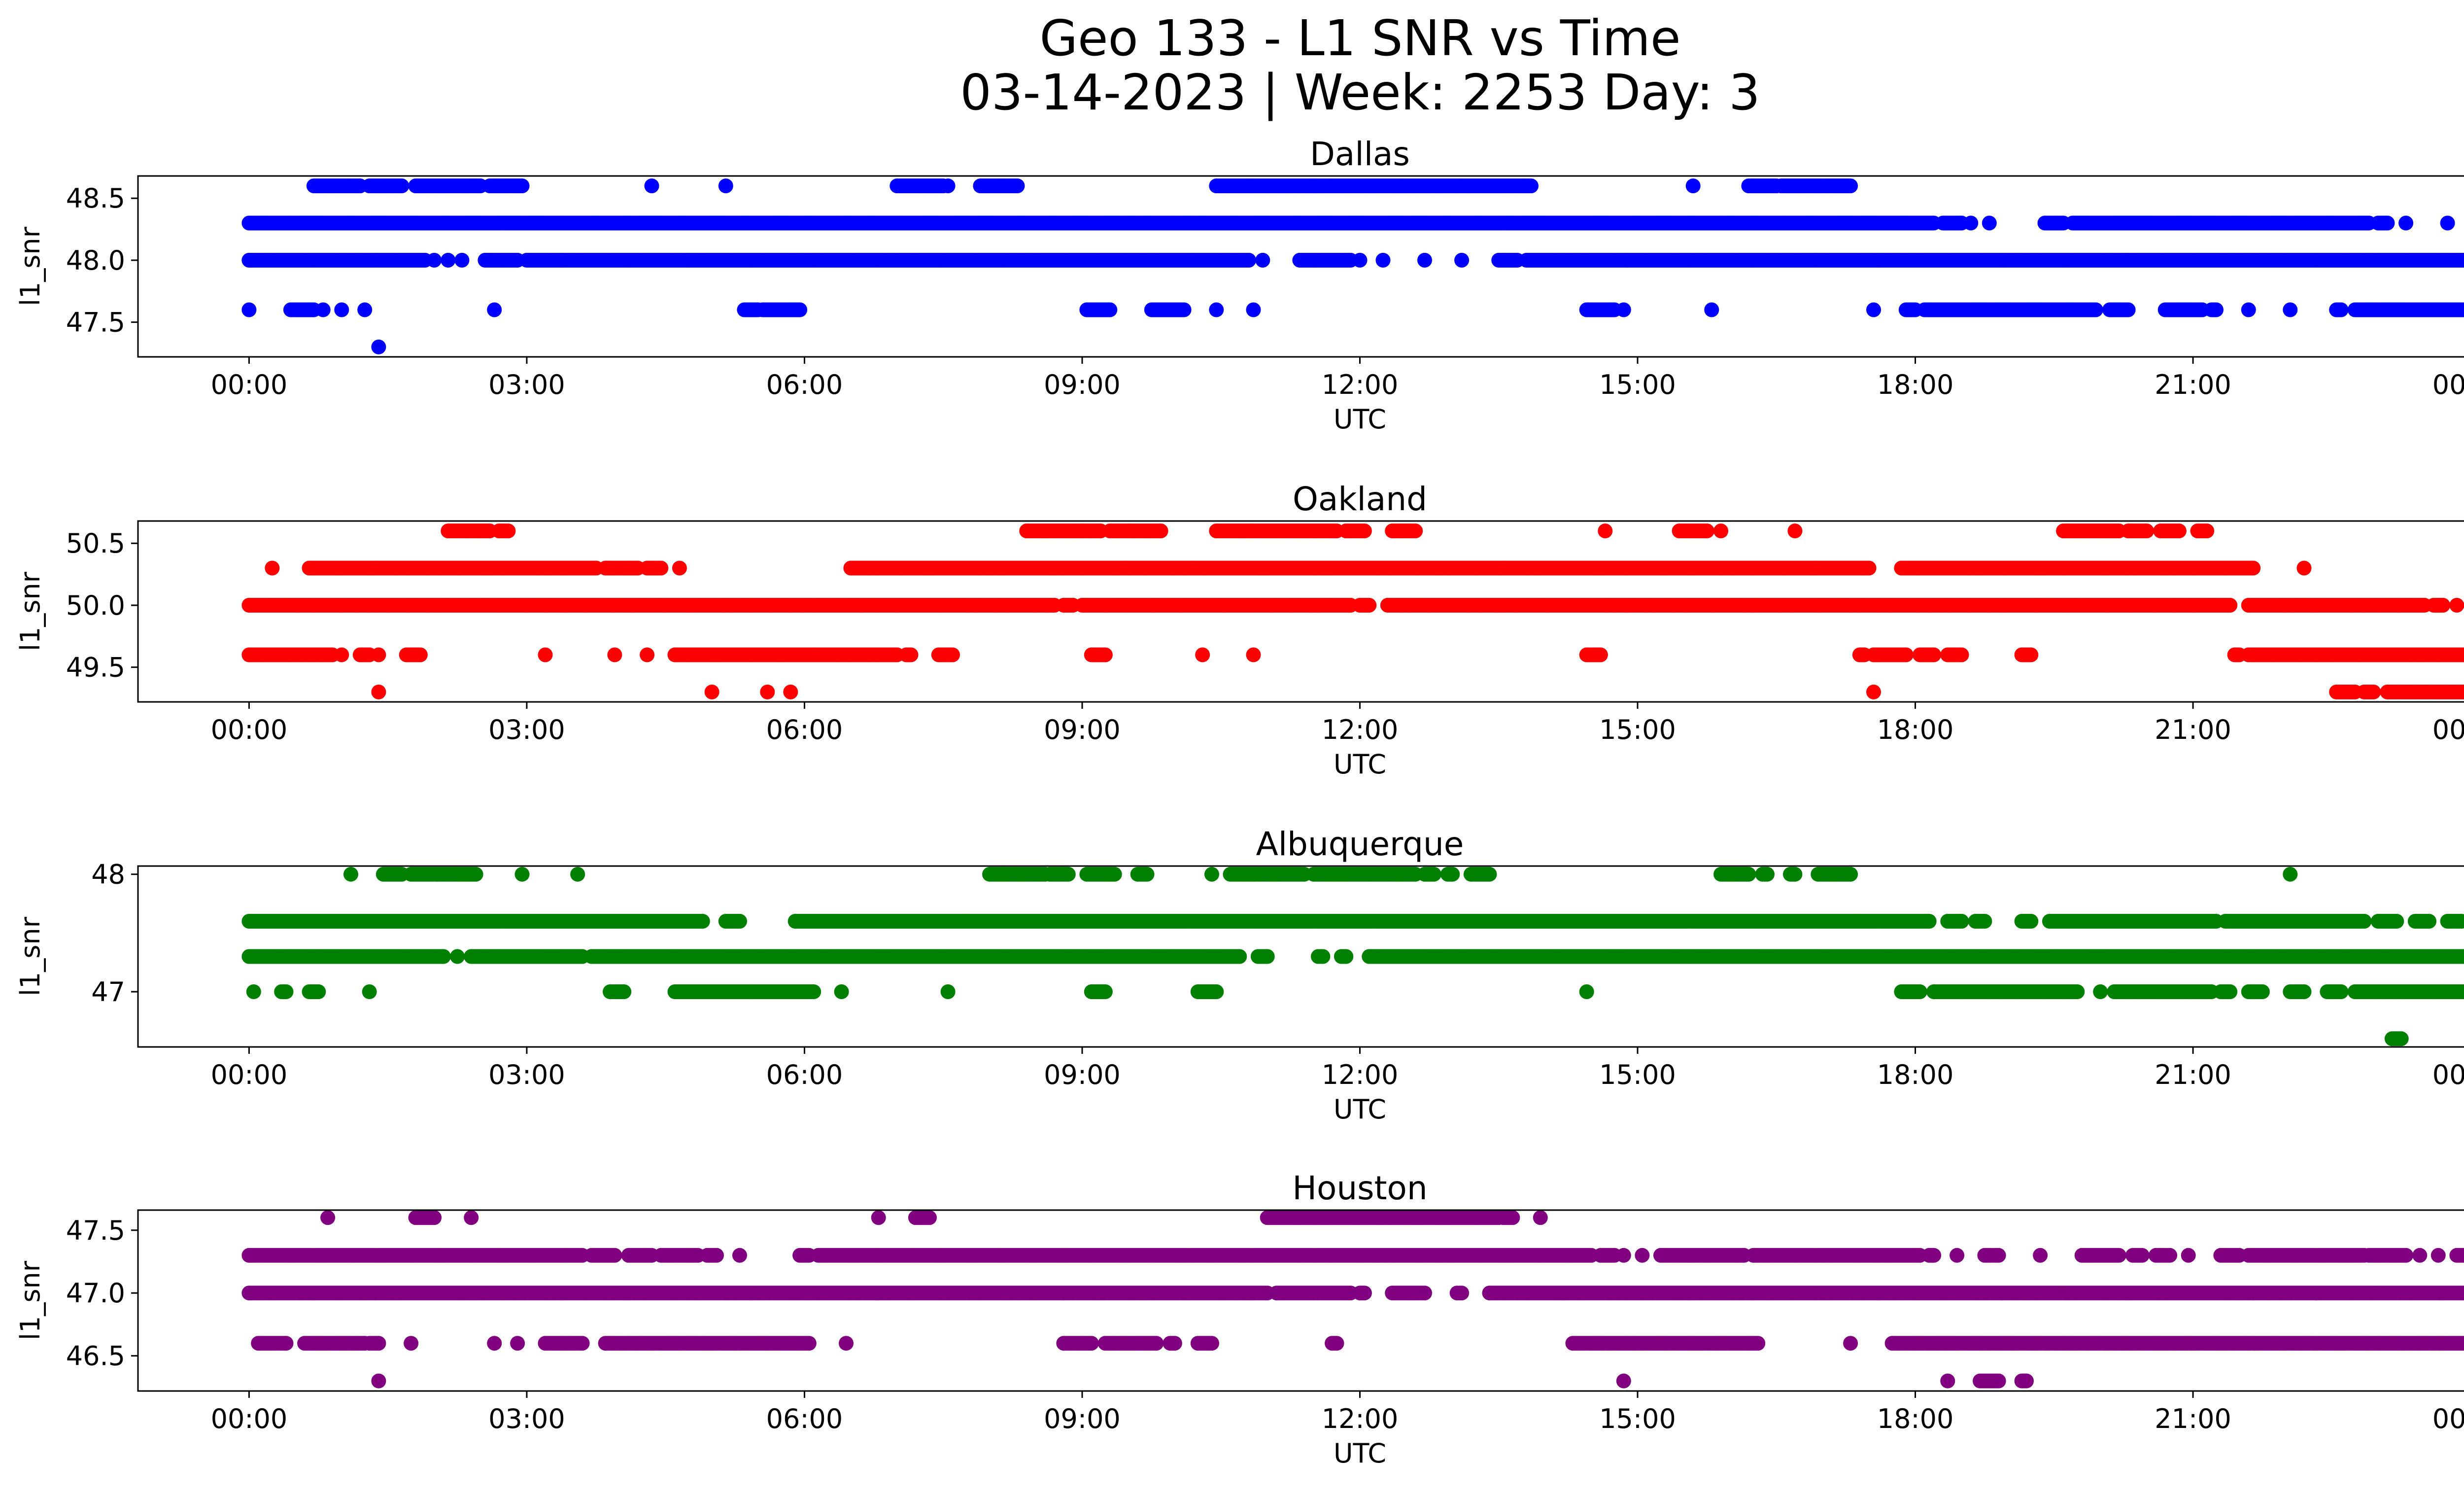  What do you see at coordinates (1915, 384) in the screenshot?
I see `x-tick-label: 18:00` at bounding box center [1915, 384].